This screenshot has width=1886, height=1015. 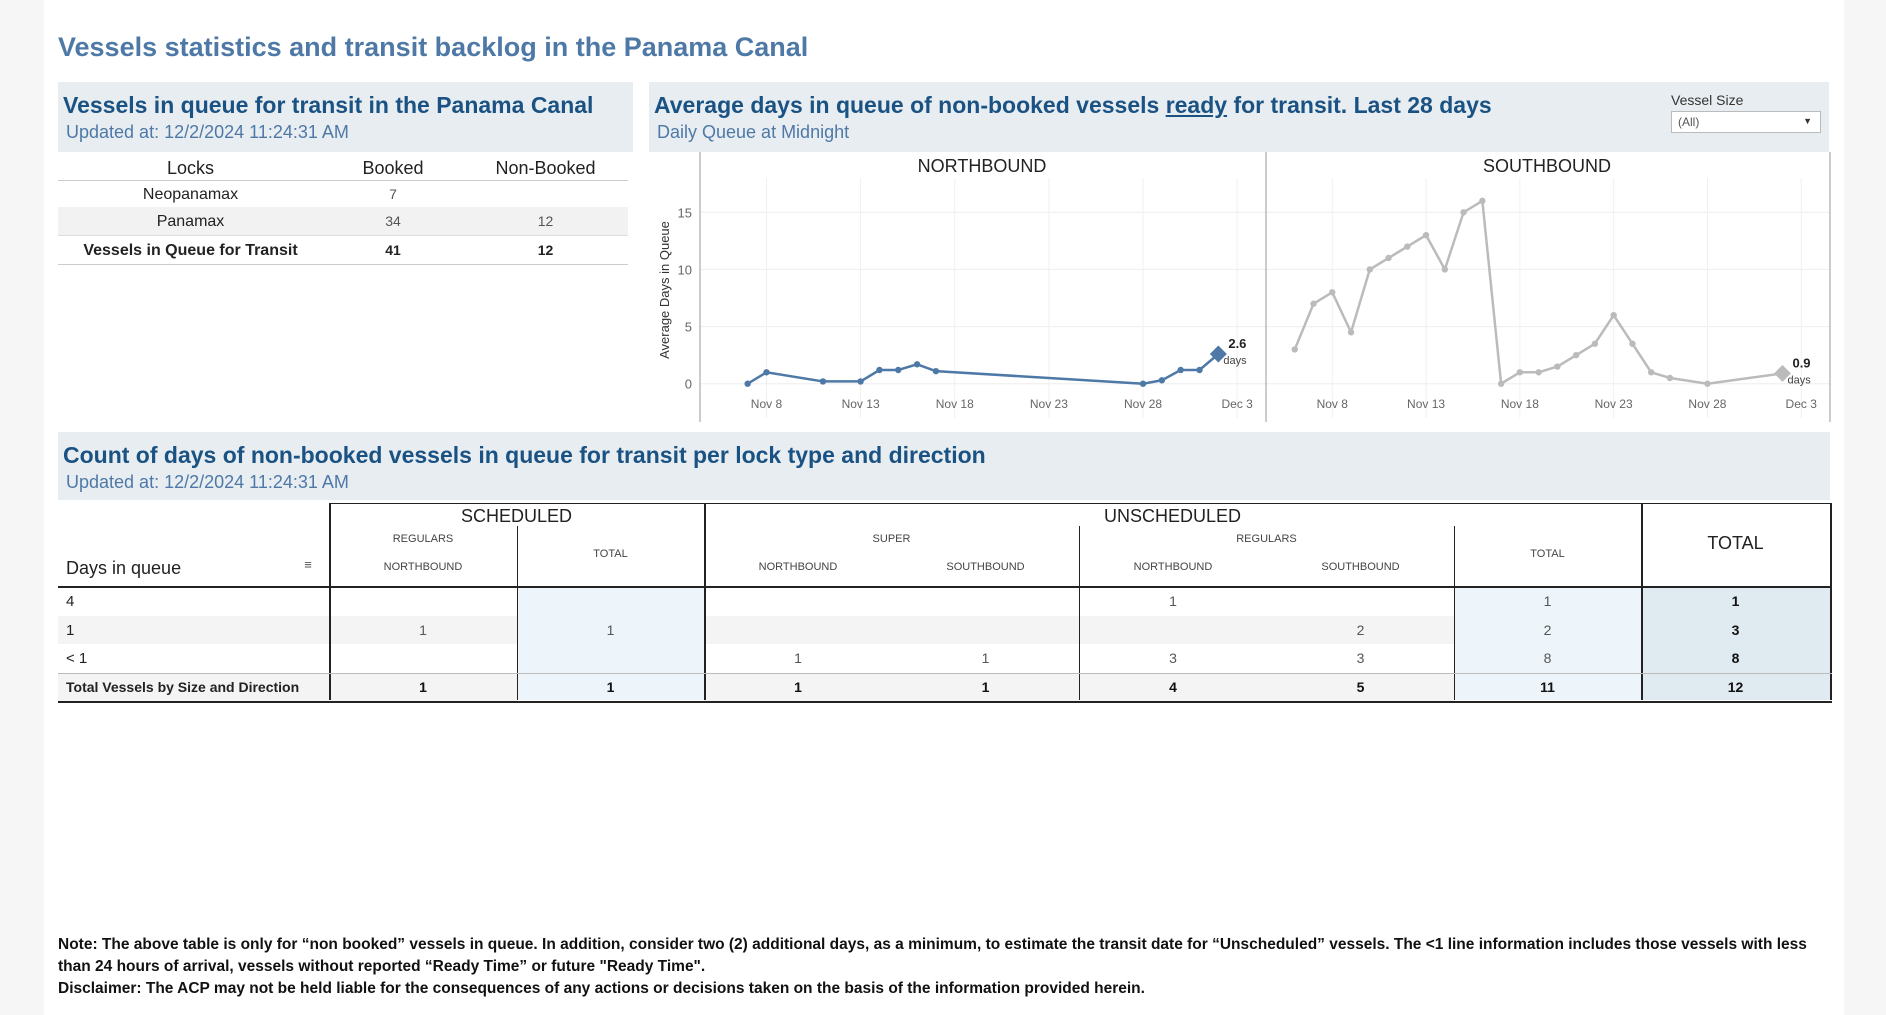 I want to click on grand-total-bg, so click(x=1735, y=643).